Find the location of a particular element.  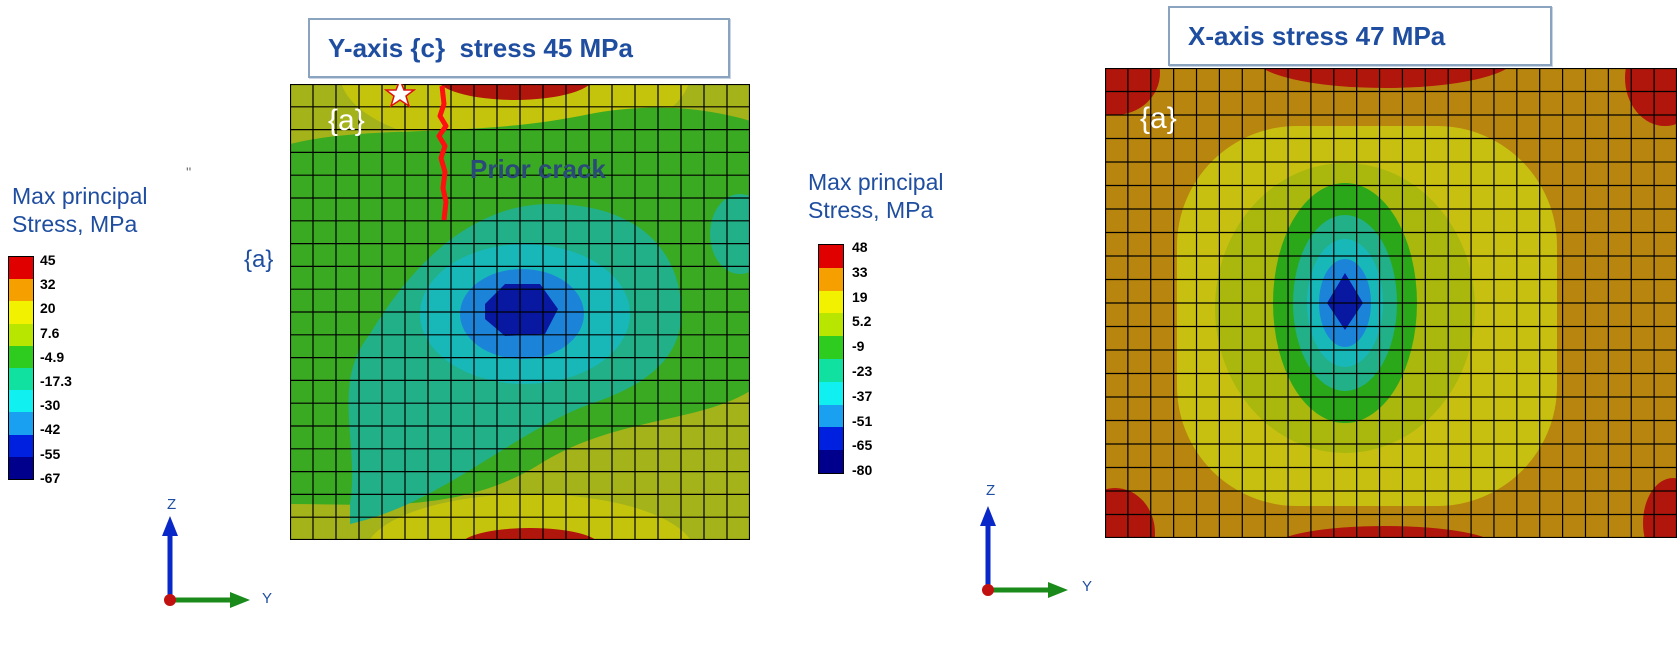

right-axis-triad is located at coordinates (1024, 552).